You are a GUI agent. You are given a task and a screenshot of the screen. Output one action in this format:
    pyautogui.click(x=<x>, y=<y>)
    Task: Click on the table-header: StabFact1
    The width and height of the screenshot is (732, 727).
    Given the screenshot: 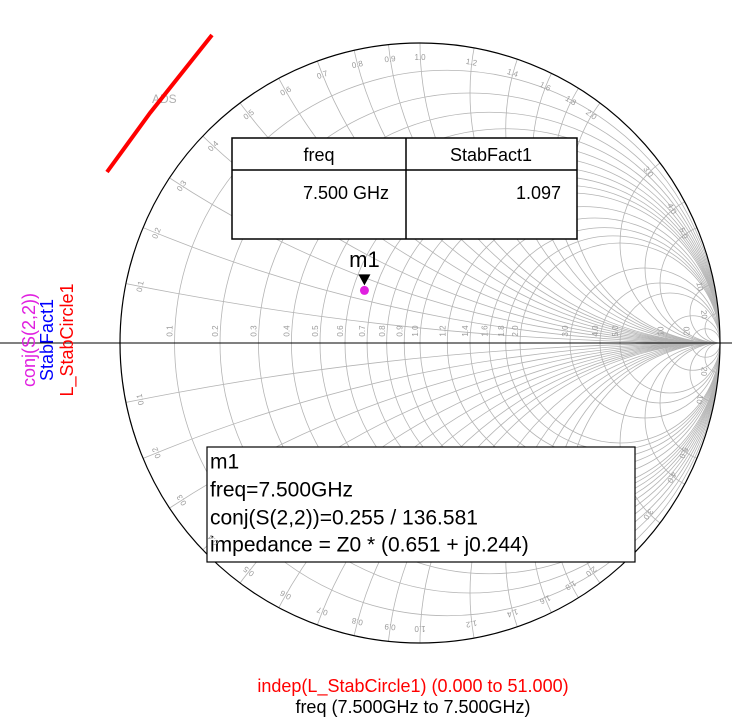 What is the action you would take?
    pyautogui.click(x=491, y=155)
    